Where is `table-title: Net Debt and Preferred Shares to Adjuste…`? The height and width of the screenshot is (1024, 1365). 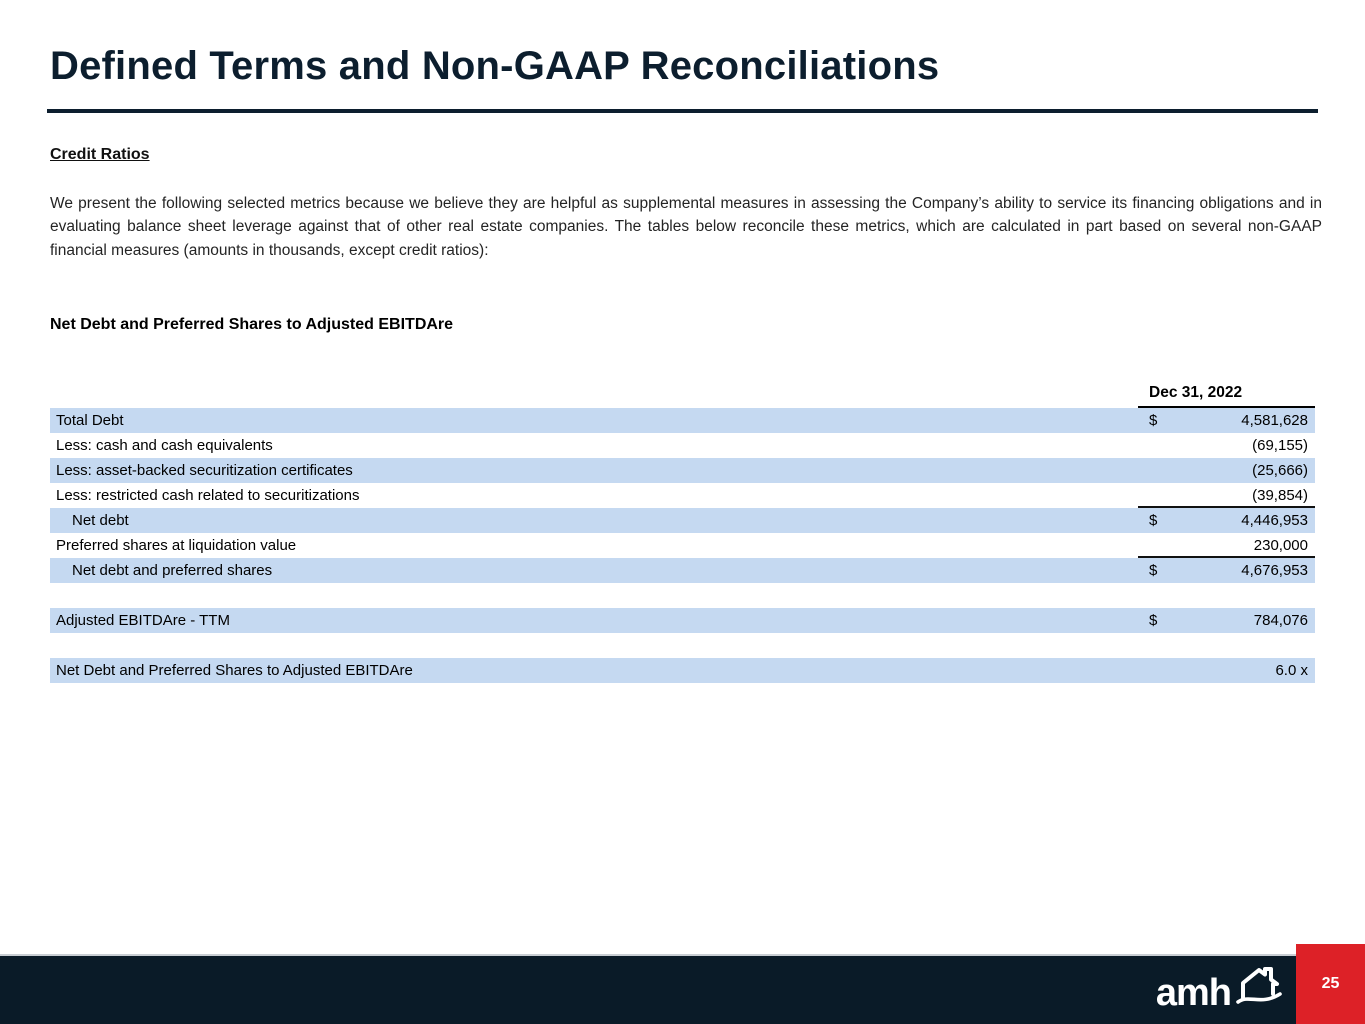 table-title: Net Debt and Preferred Shares to Adjuste… is located at coordinates (252, 324).